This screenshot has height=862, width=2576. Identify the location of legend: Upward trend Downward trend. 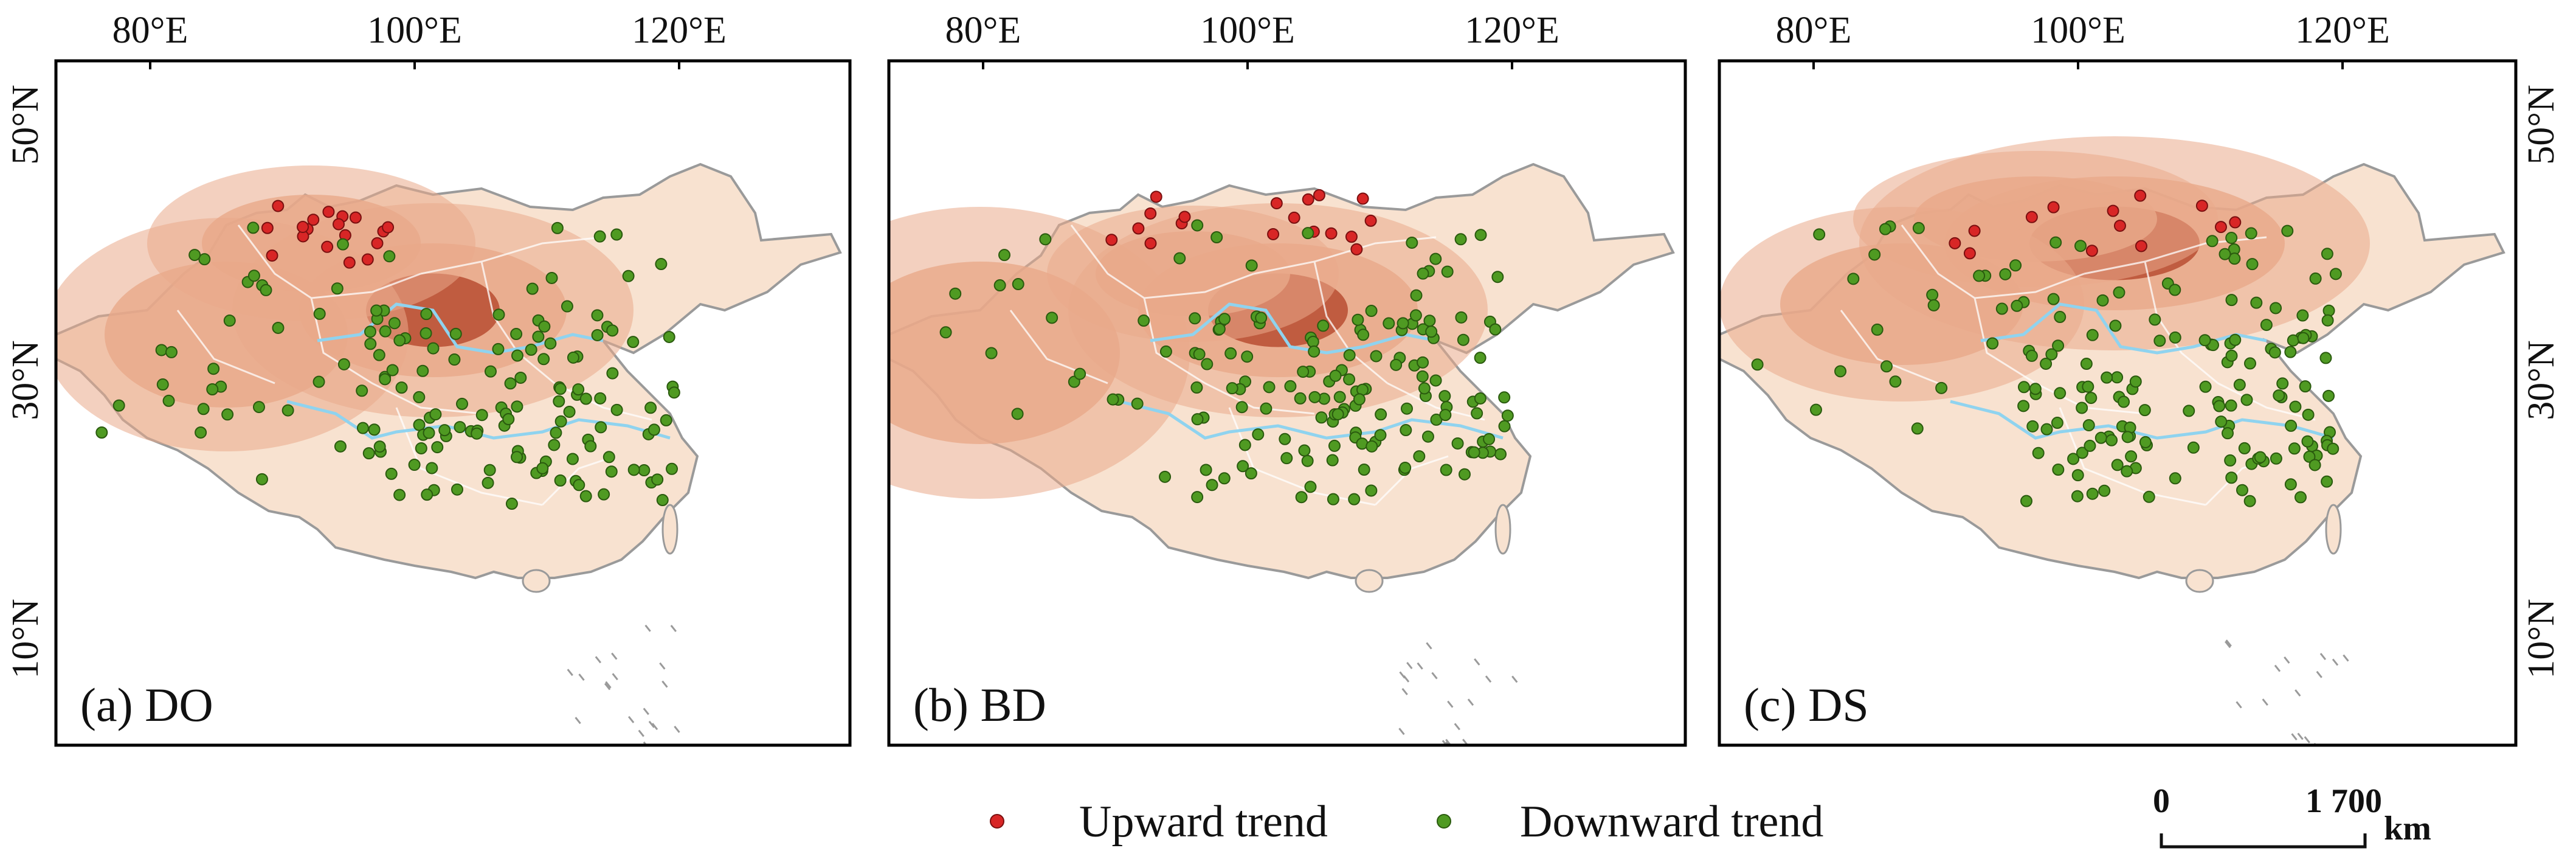
(1407, 822).